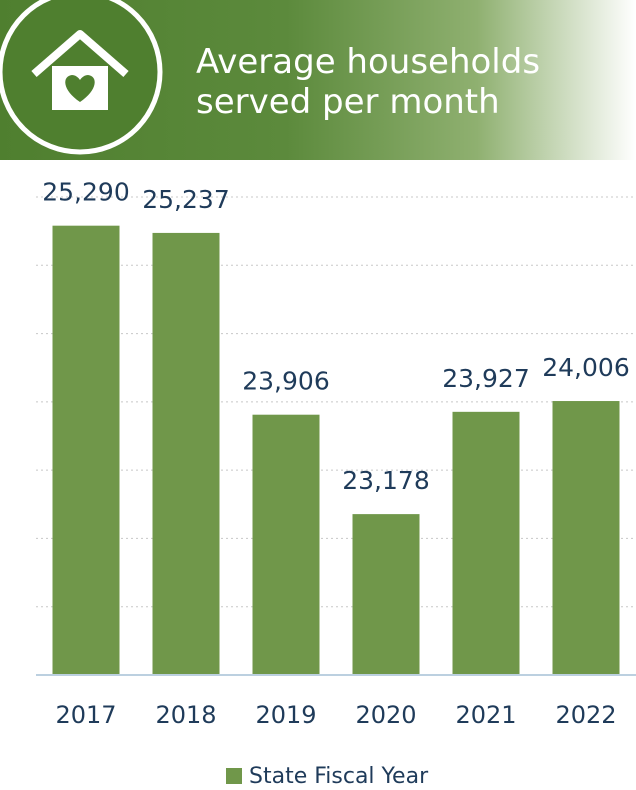 This screenshot has width=636, height=790. I want to click on legend-label: State Fiscal Year, so click(339, 776).